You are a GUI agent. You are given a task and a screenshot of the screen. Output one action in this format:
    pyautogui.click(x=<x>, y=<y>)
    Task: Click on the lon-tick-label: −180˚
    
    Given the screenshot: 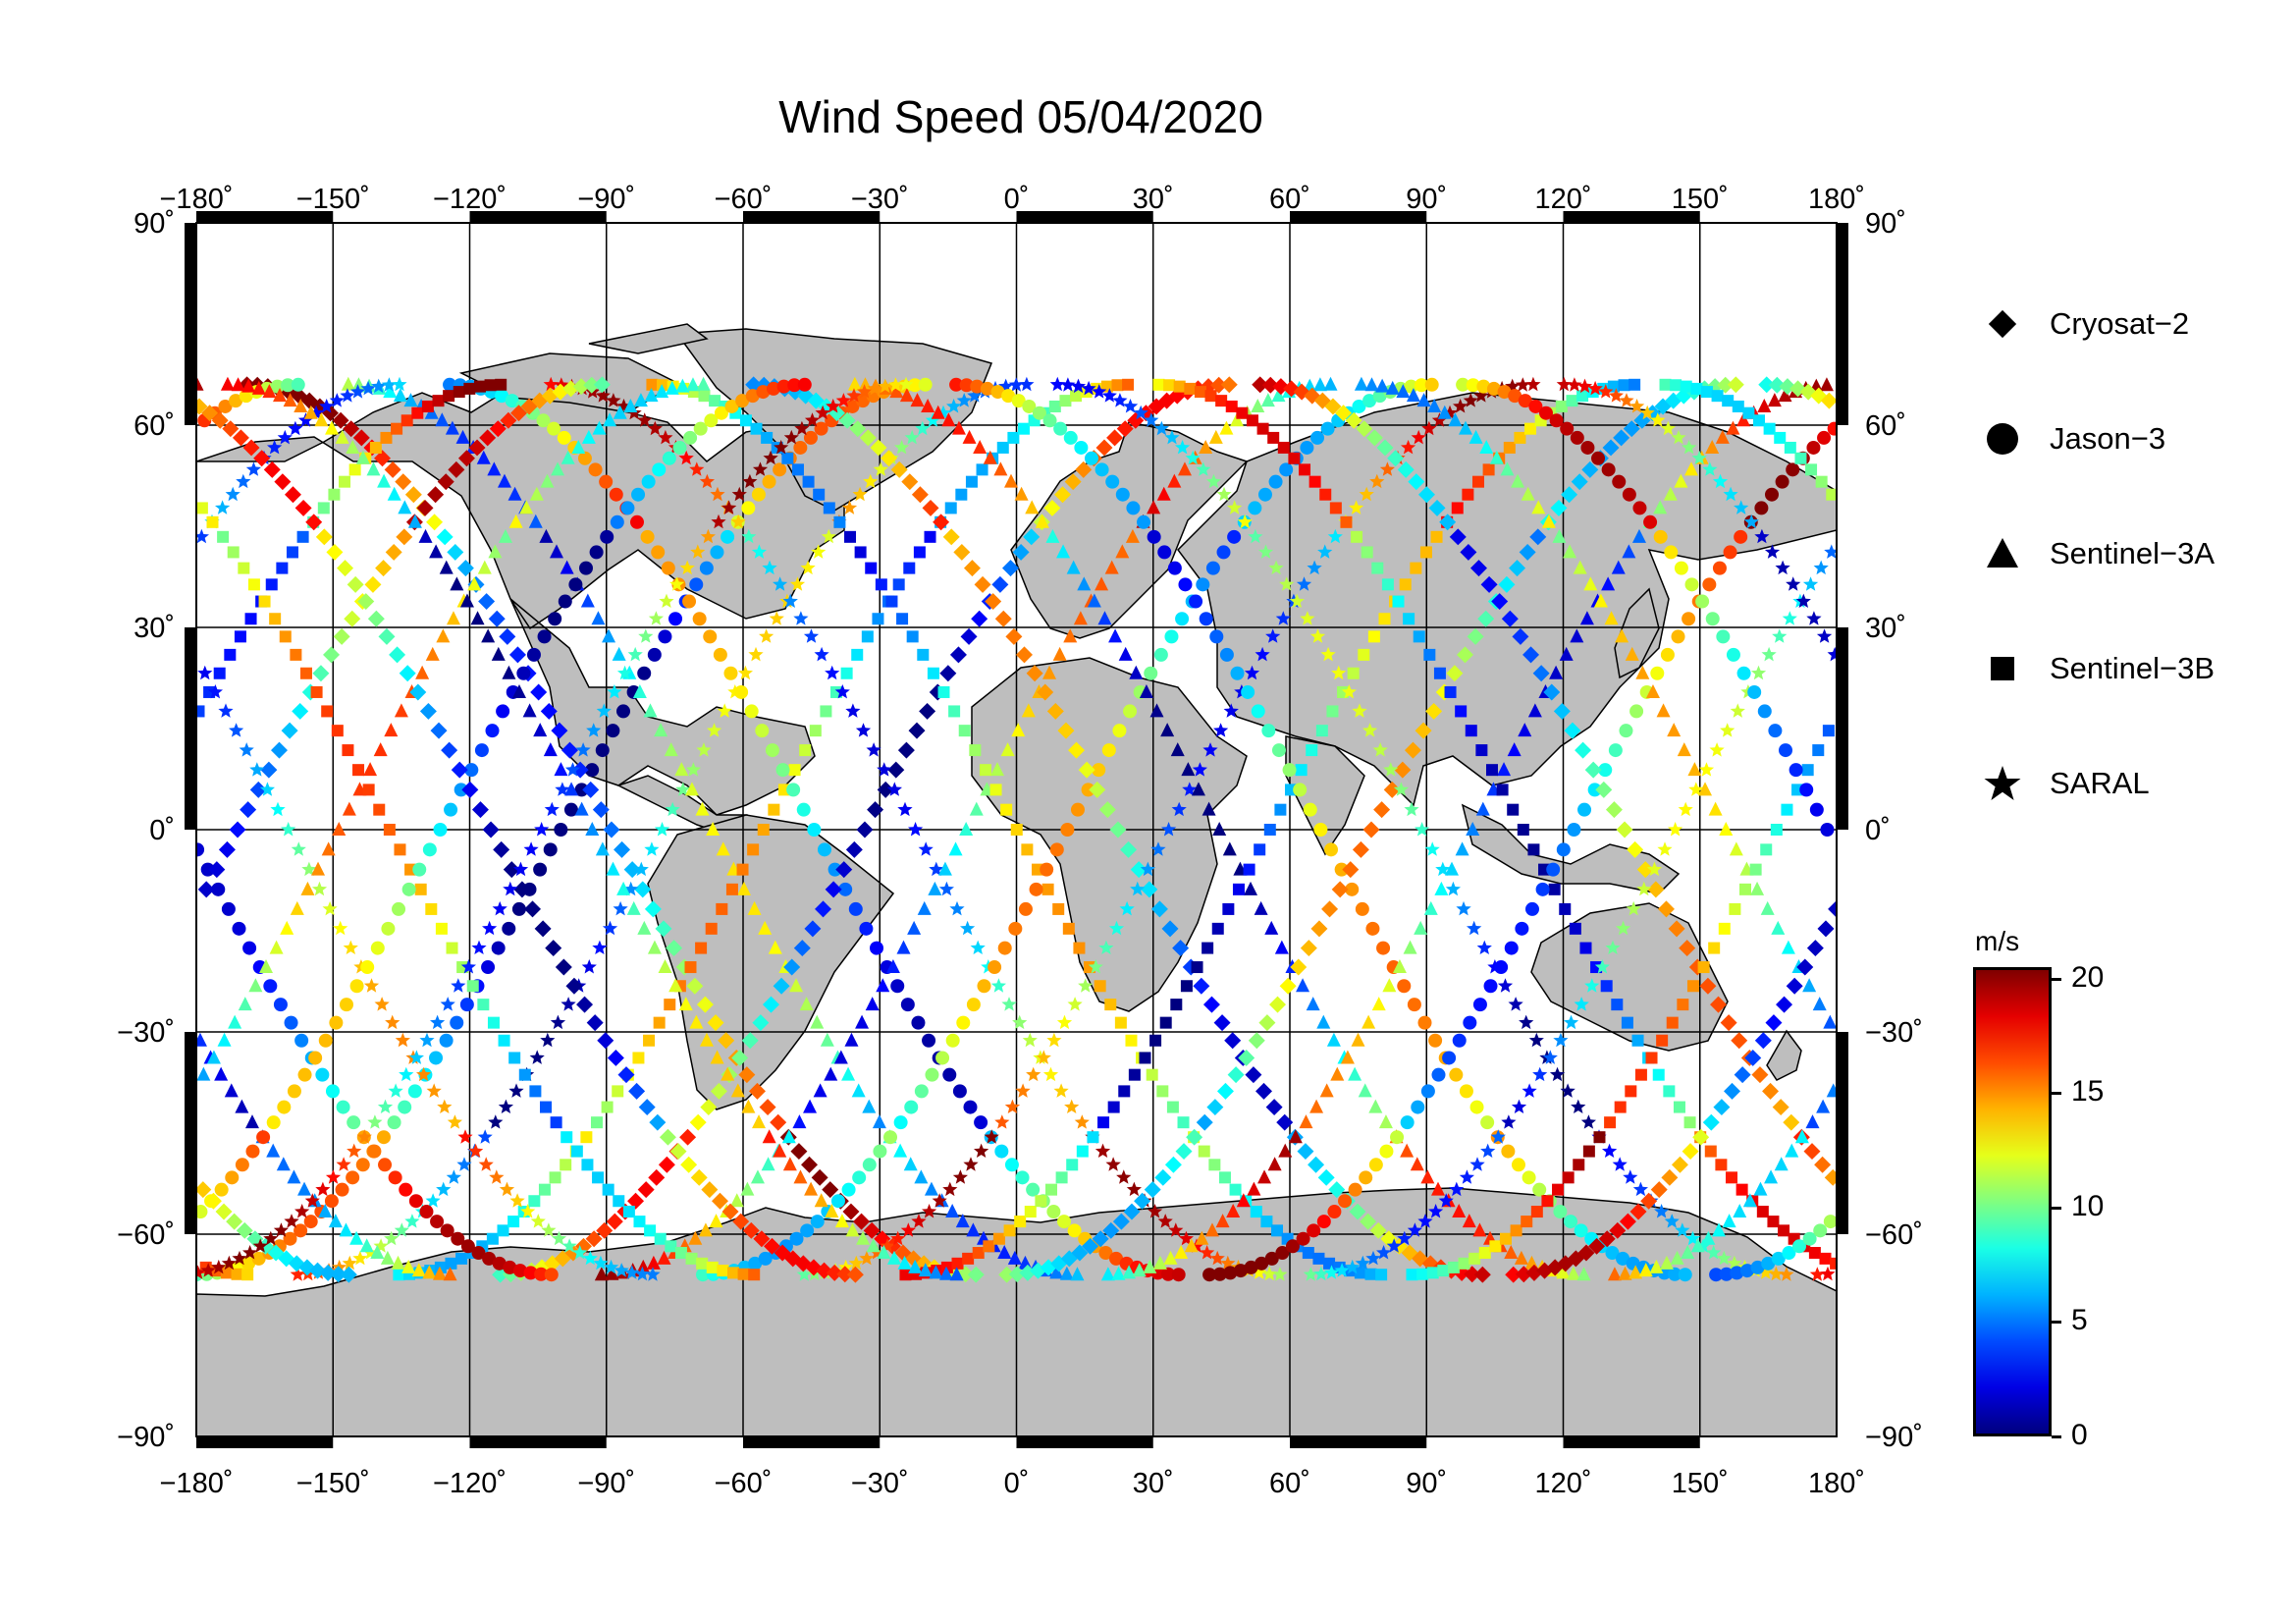 What is the action you would take?
    pyautogui.click(x=197, y=200)
    